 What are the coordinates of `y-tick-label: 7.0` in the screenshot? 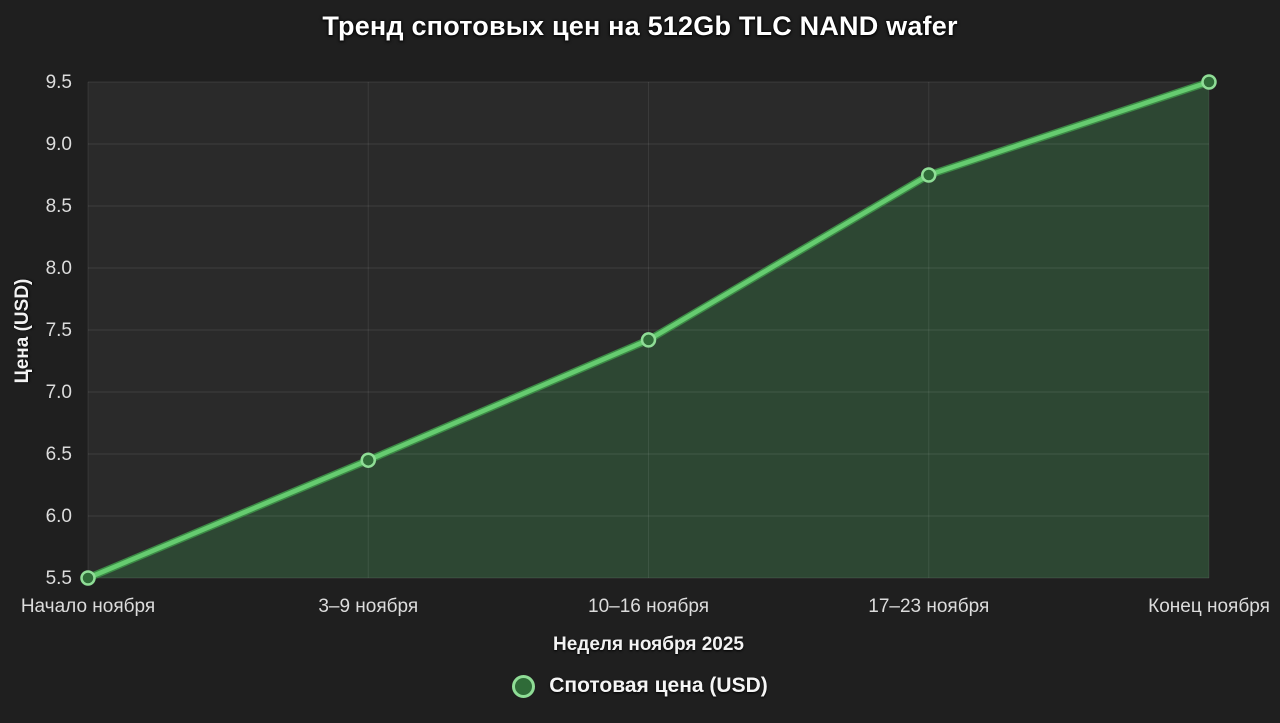 It's located at (59, 392).